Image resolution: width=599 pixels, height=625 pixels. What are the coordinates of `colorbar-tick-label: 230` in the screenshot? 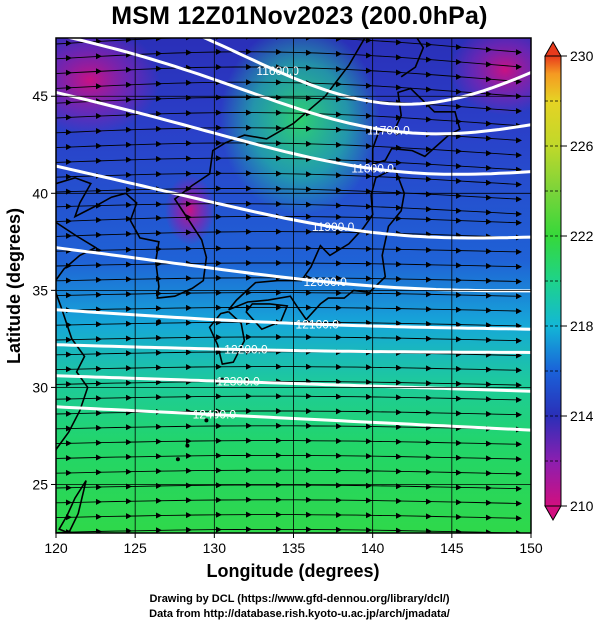 It's located at (582, 56).